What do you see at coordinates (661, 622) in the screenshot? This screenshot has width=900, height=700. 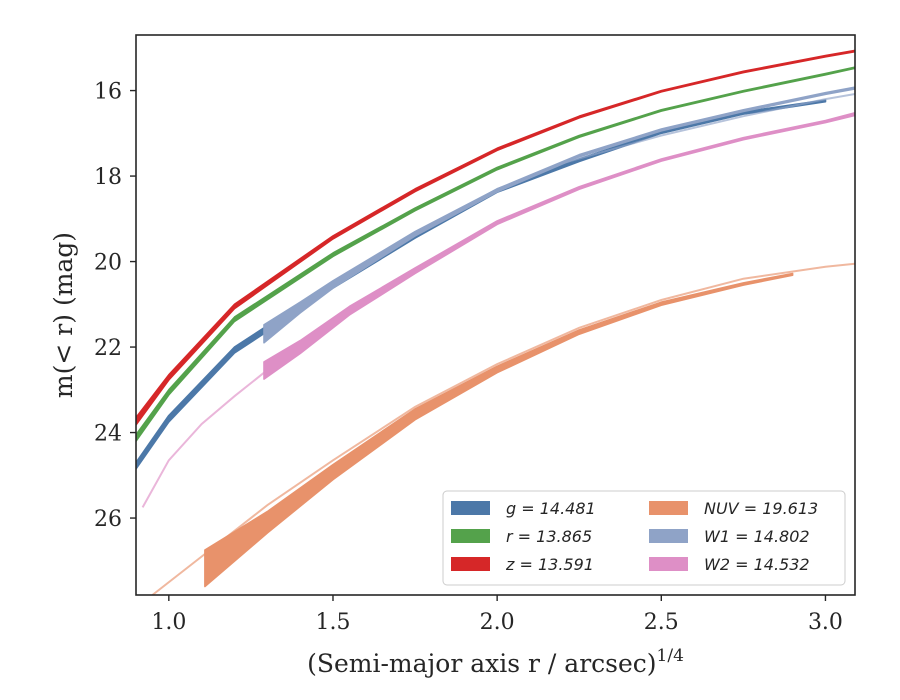 I see `x-tick-label: 2.5` at bounding box center [661, 622].